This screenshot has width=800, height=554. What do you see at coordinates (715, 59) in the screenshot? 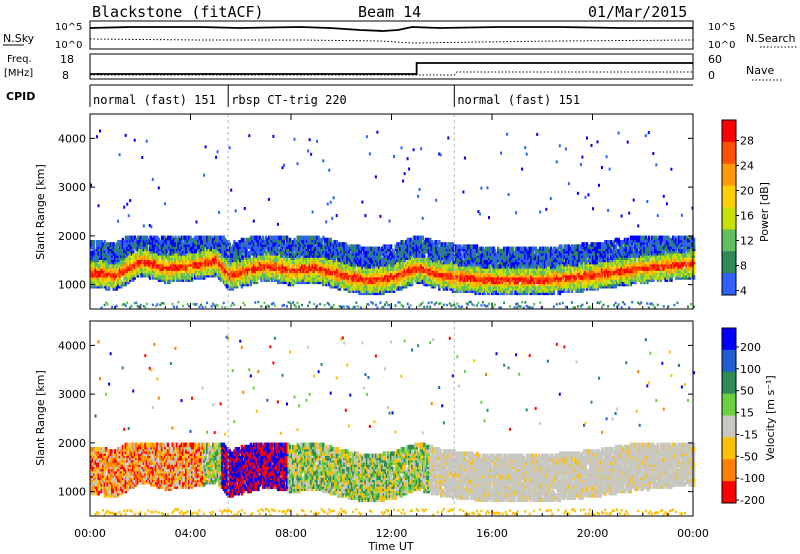
I see `nave-tick-top: 60` at bounding box center [715, 59].